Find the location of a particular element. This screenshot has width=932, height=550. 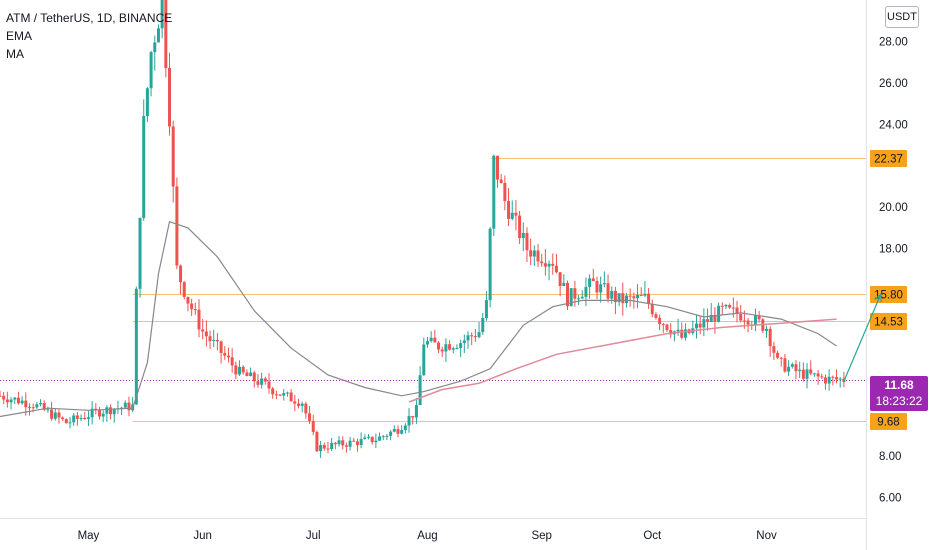

x-tick-label: Jul is located at coordinates (313, 536).